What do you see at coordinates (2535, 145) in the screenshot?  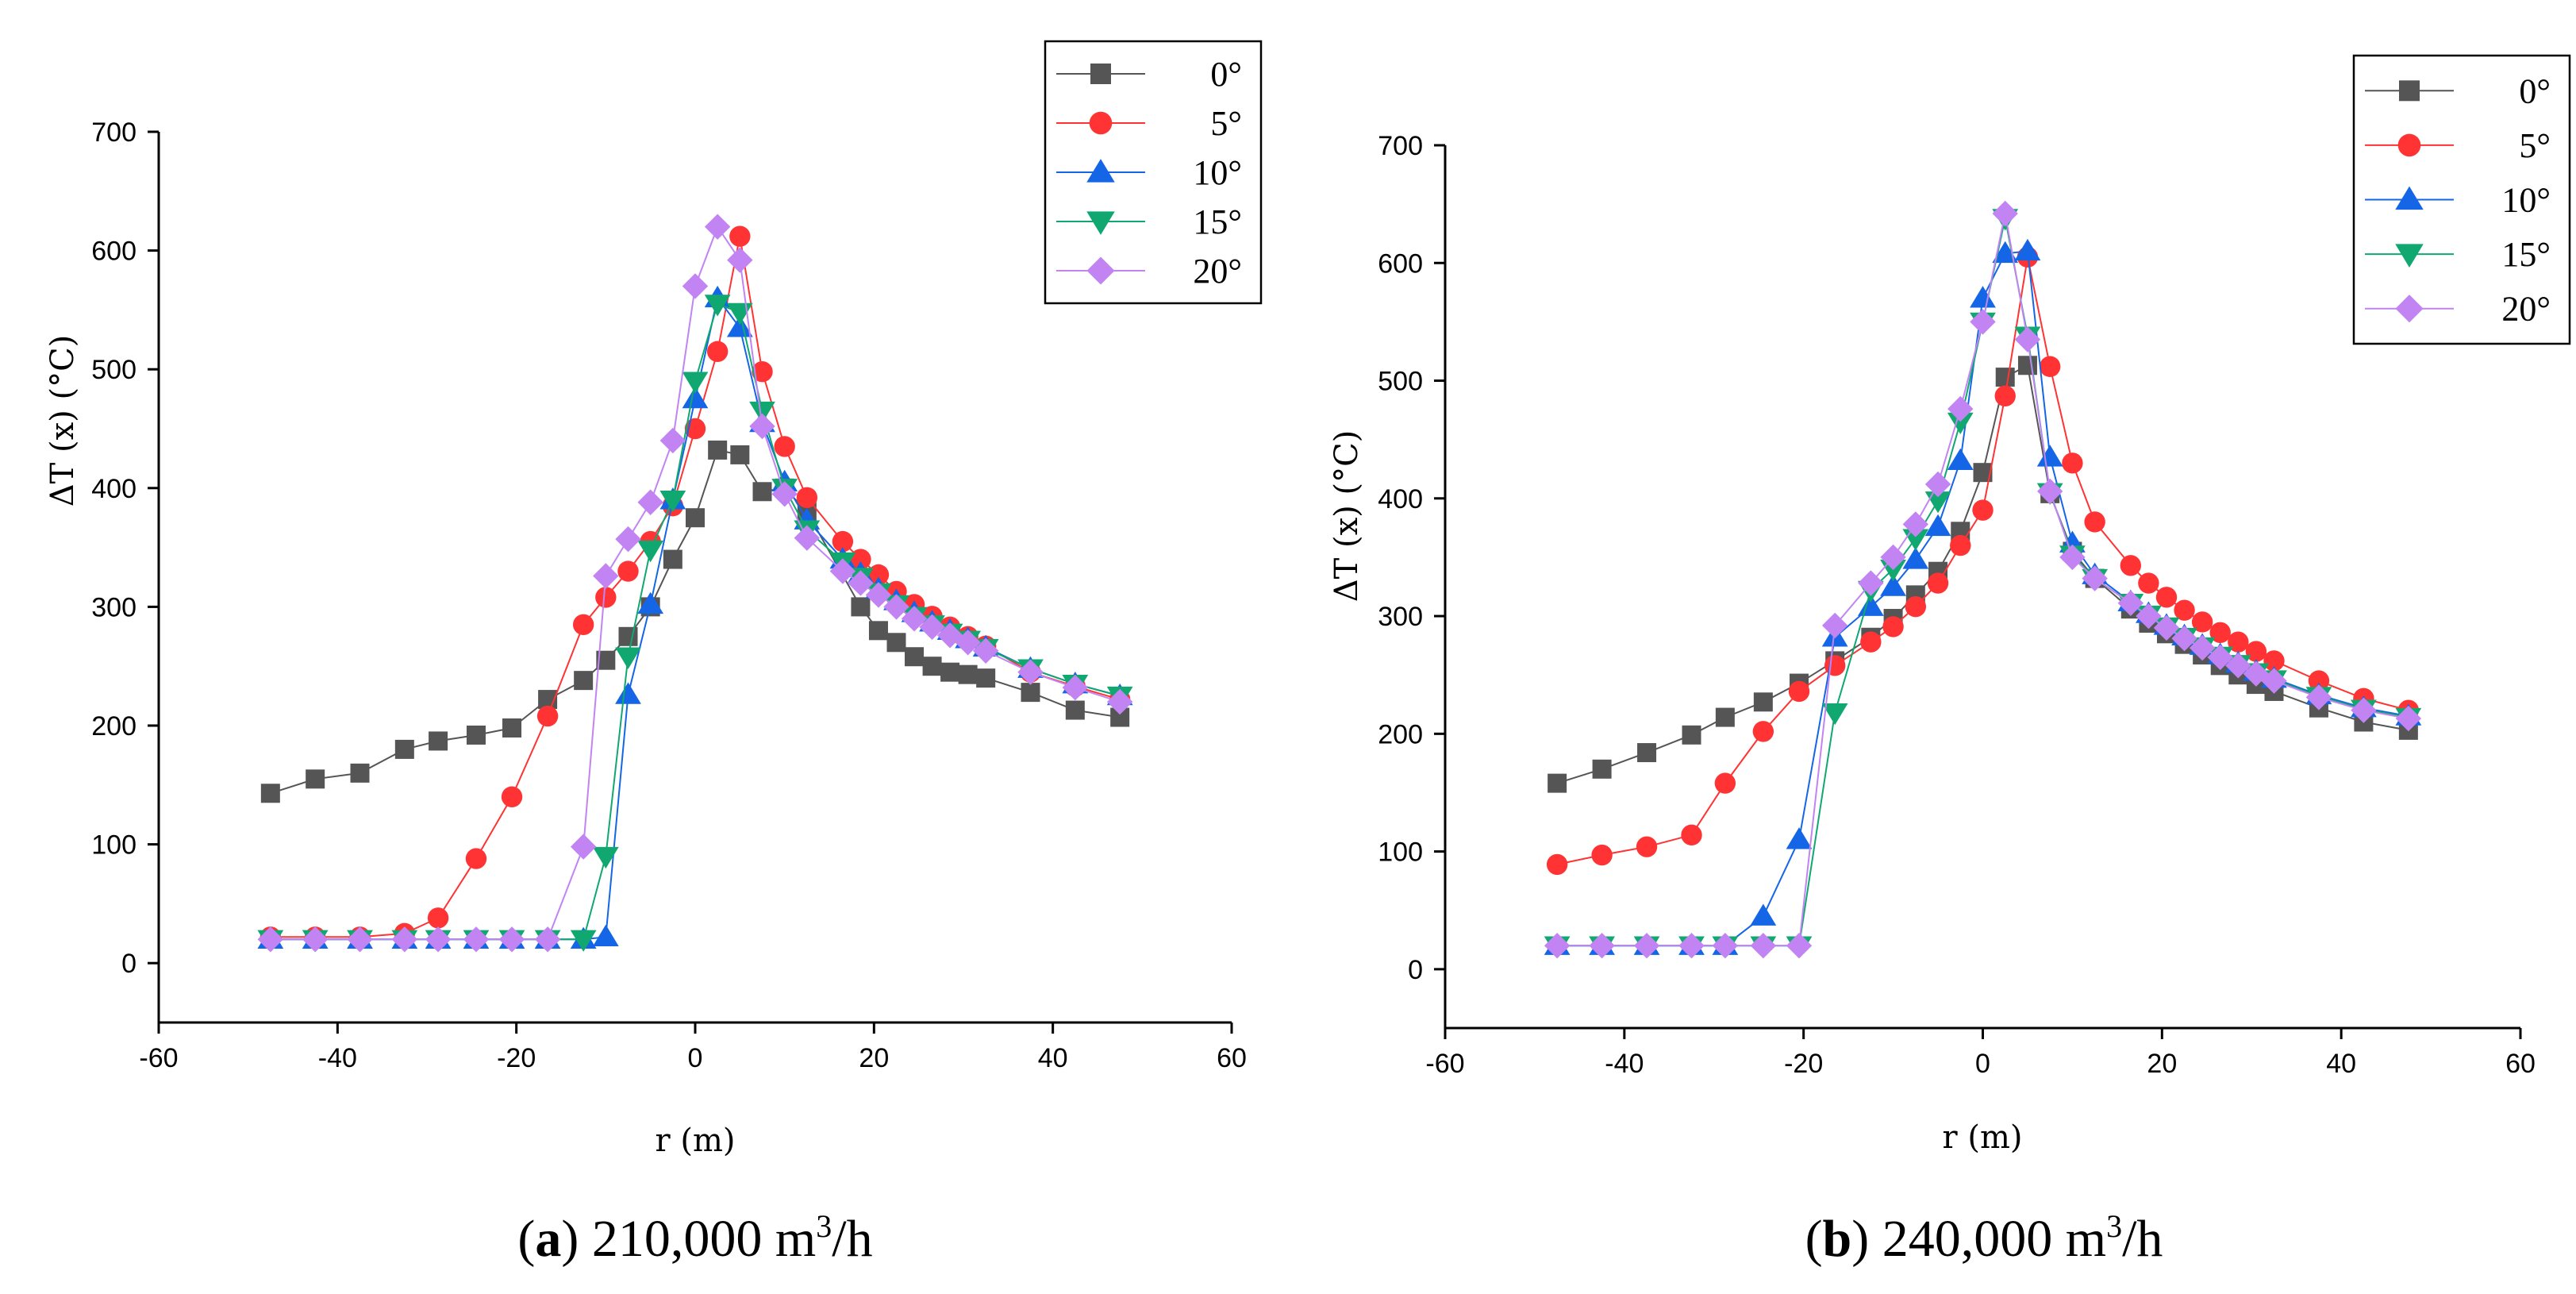 I see `legend-label: 5°` at bounding box center [2535, 145].